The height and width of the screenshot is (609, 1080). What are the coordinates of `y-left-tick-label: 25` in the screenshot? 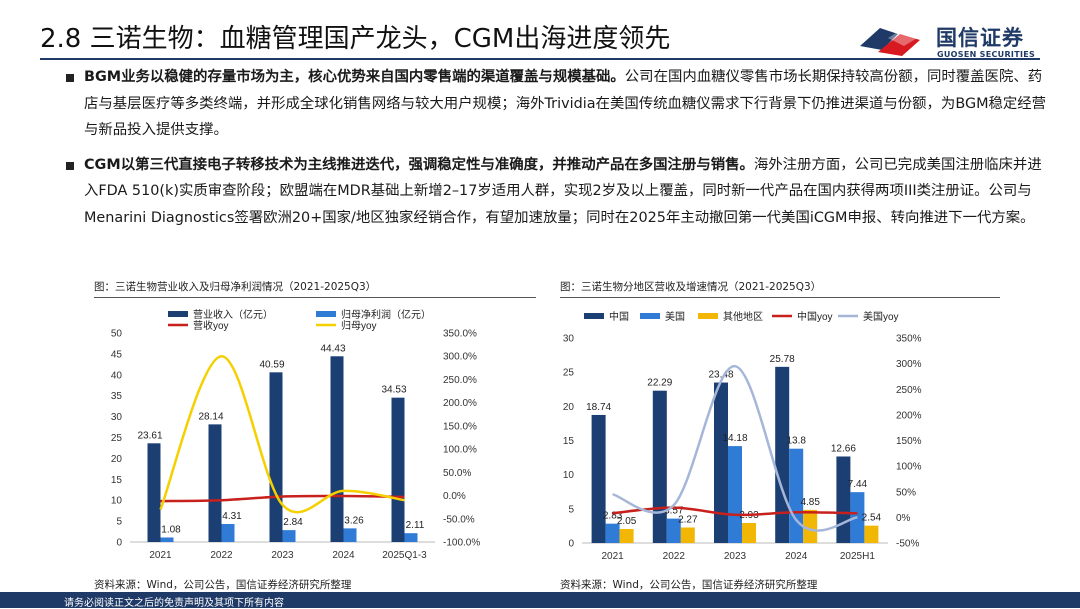 It's located at (117, 438).